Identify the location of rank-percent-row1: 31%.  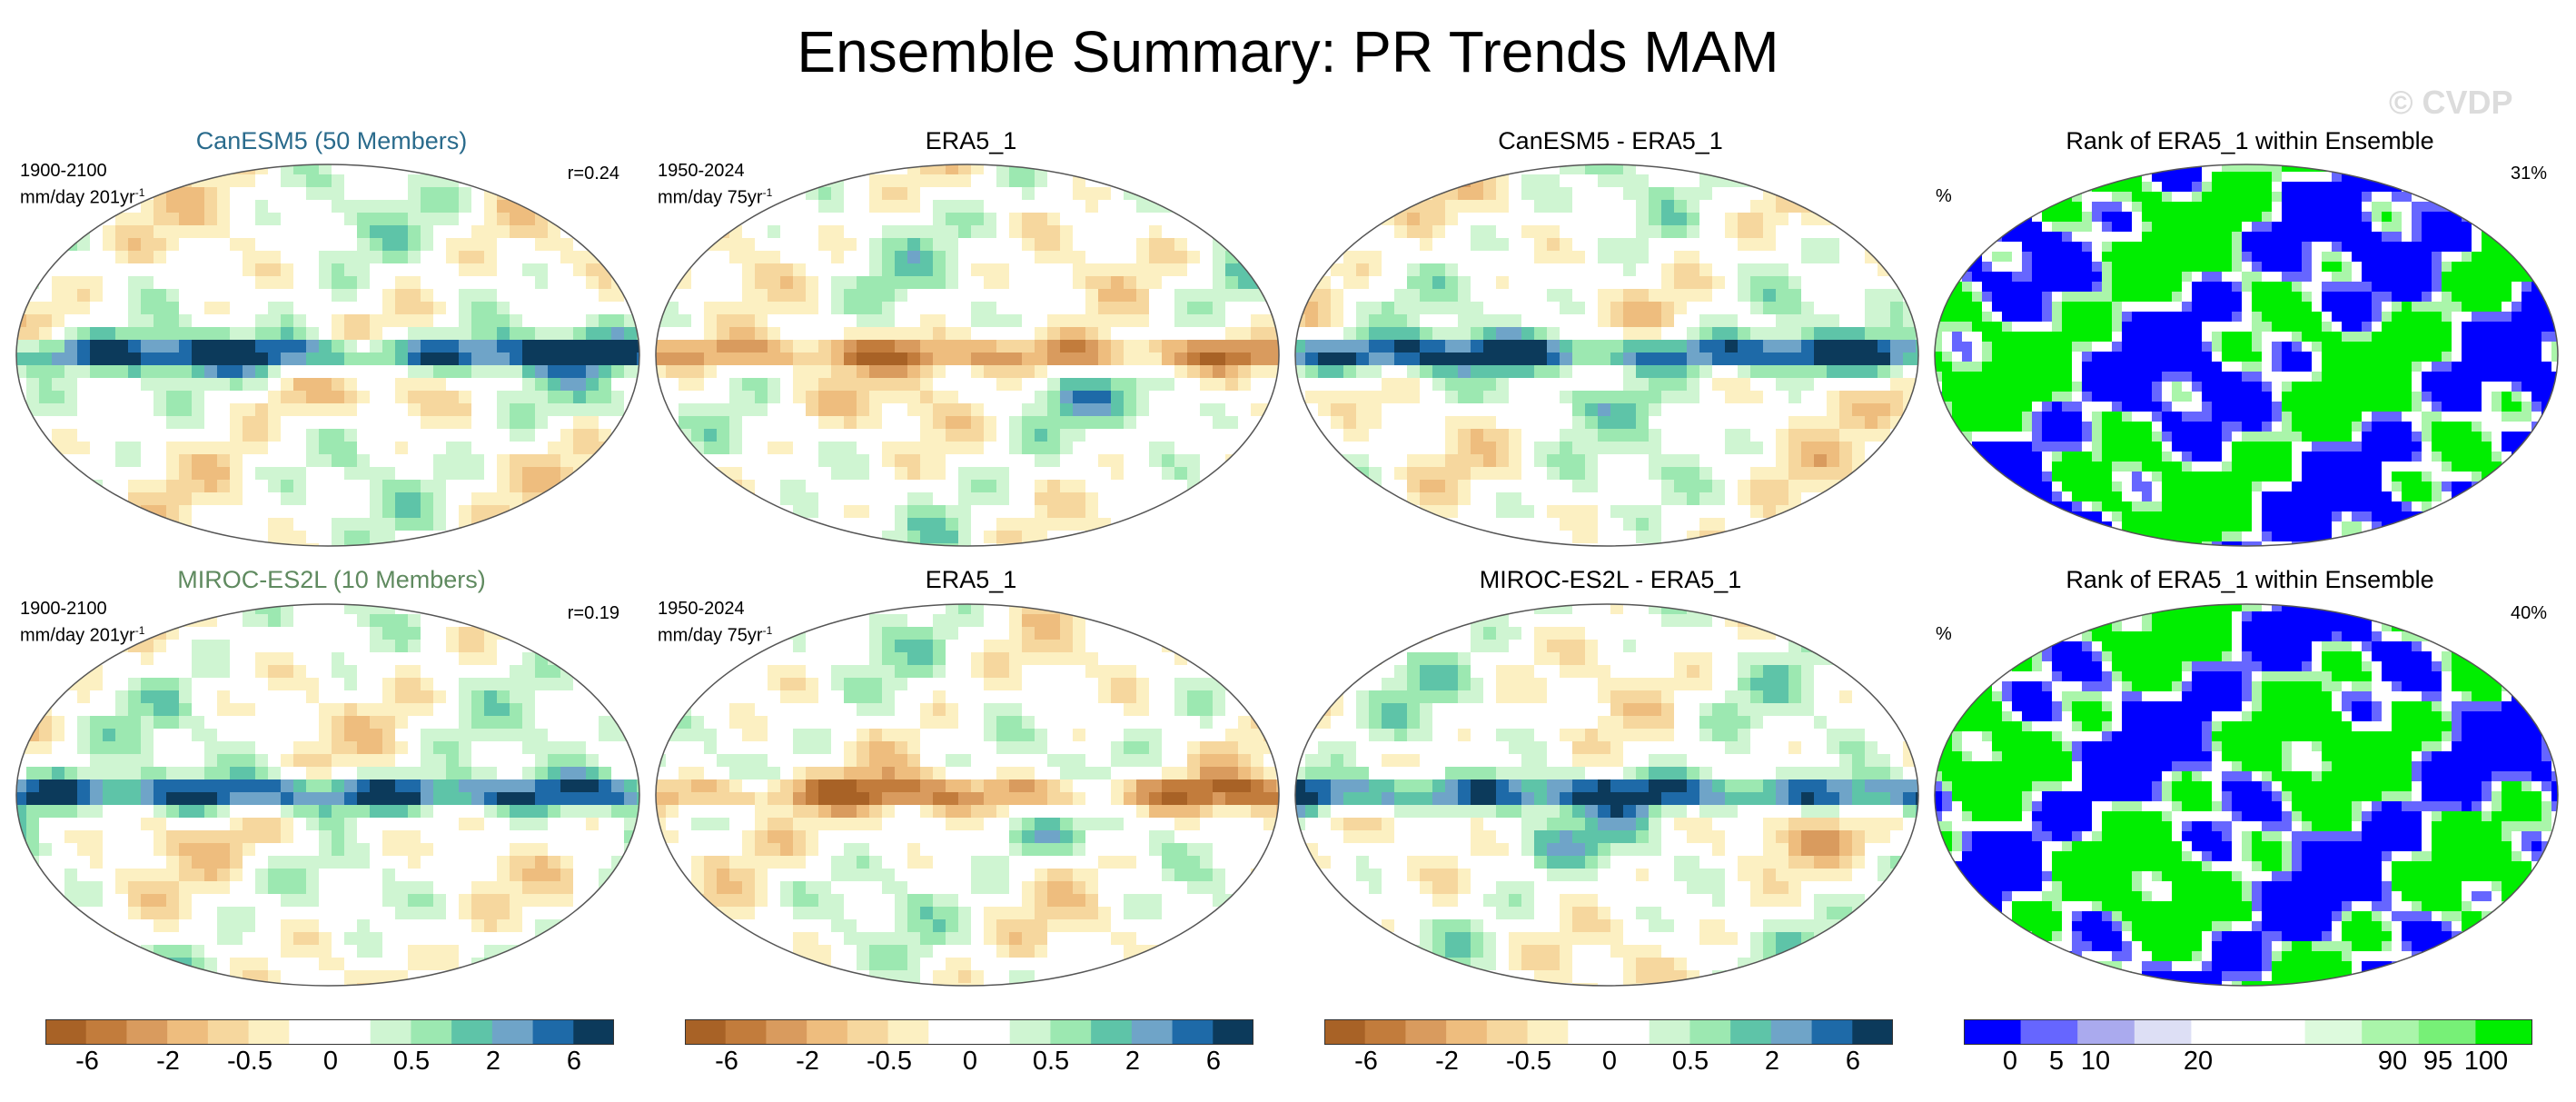
(2528, 174).